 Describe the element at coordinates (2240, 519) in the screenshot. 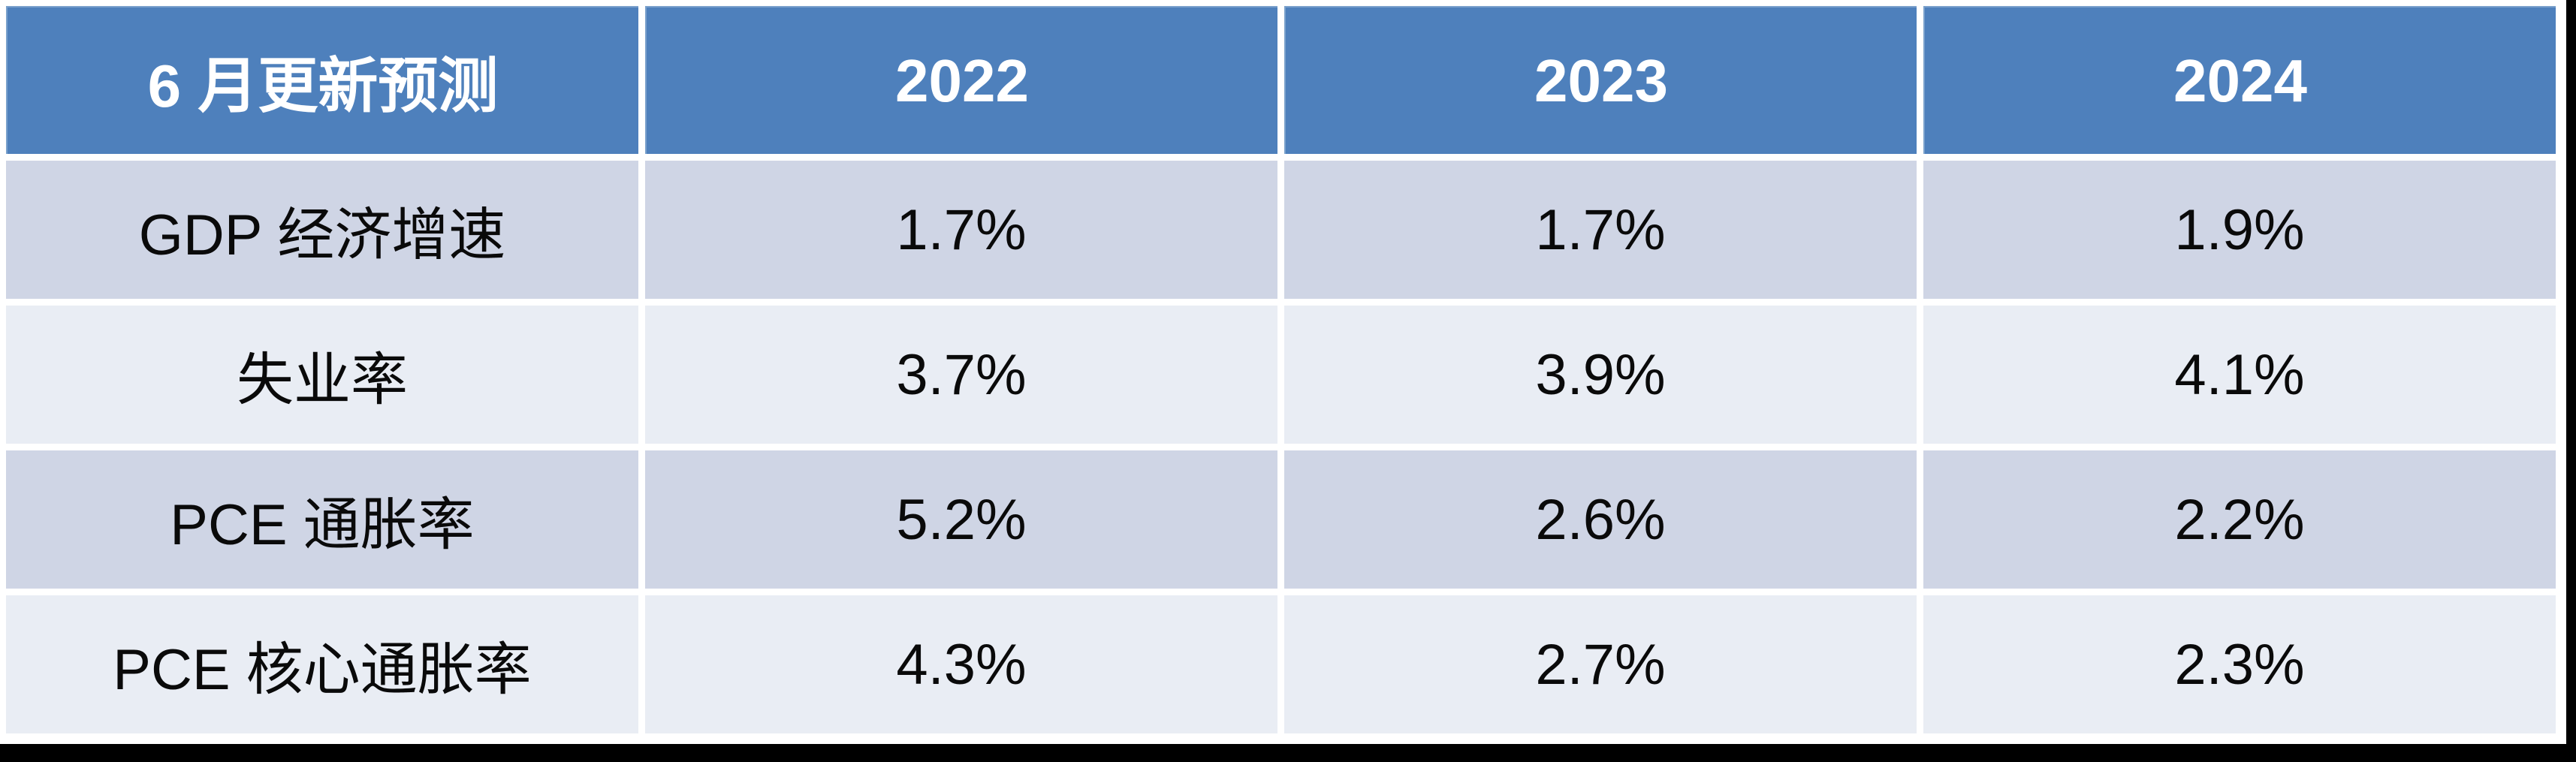

I see `value-cell: 2.2%` at that location.